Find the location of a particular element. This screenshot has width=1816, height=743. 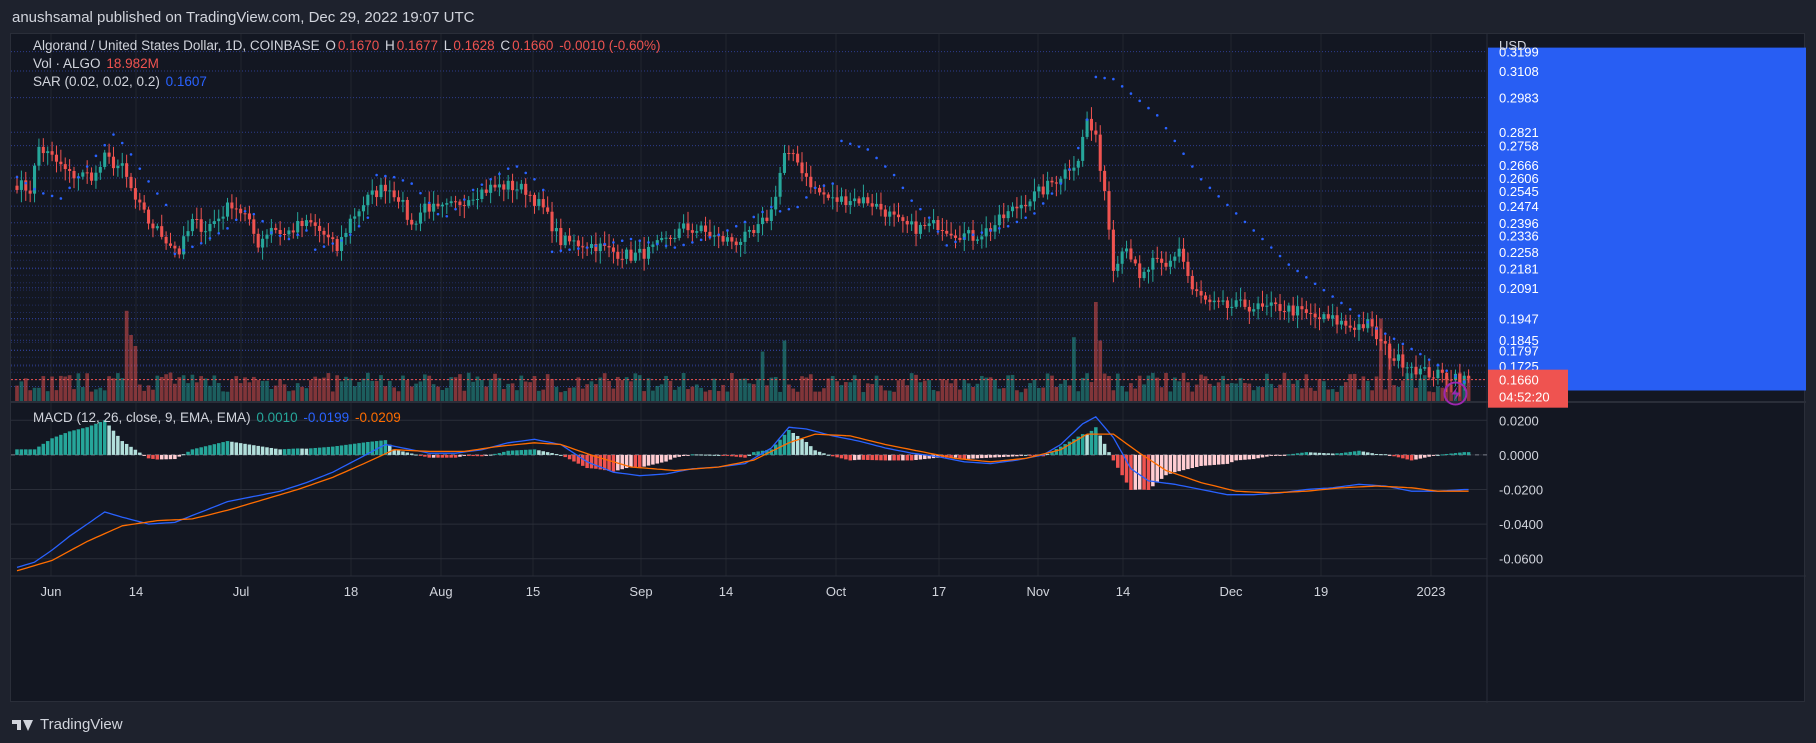

ohlc-low-label: L is located at coordinates (447, 45).